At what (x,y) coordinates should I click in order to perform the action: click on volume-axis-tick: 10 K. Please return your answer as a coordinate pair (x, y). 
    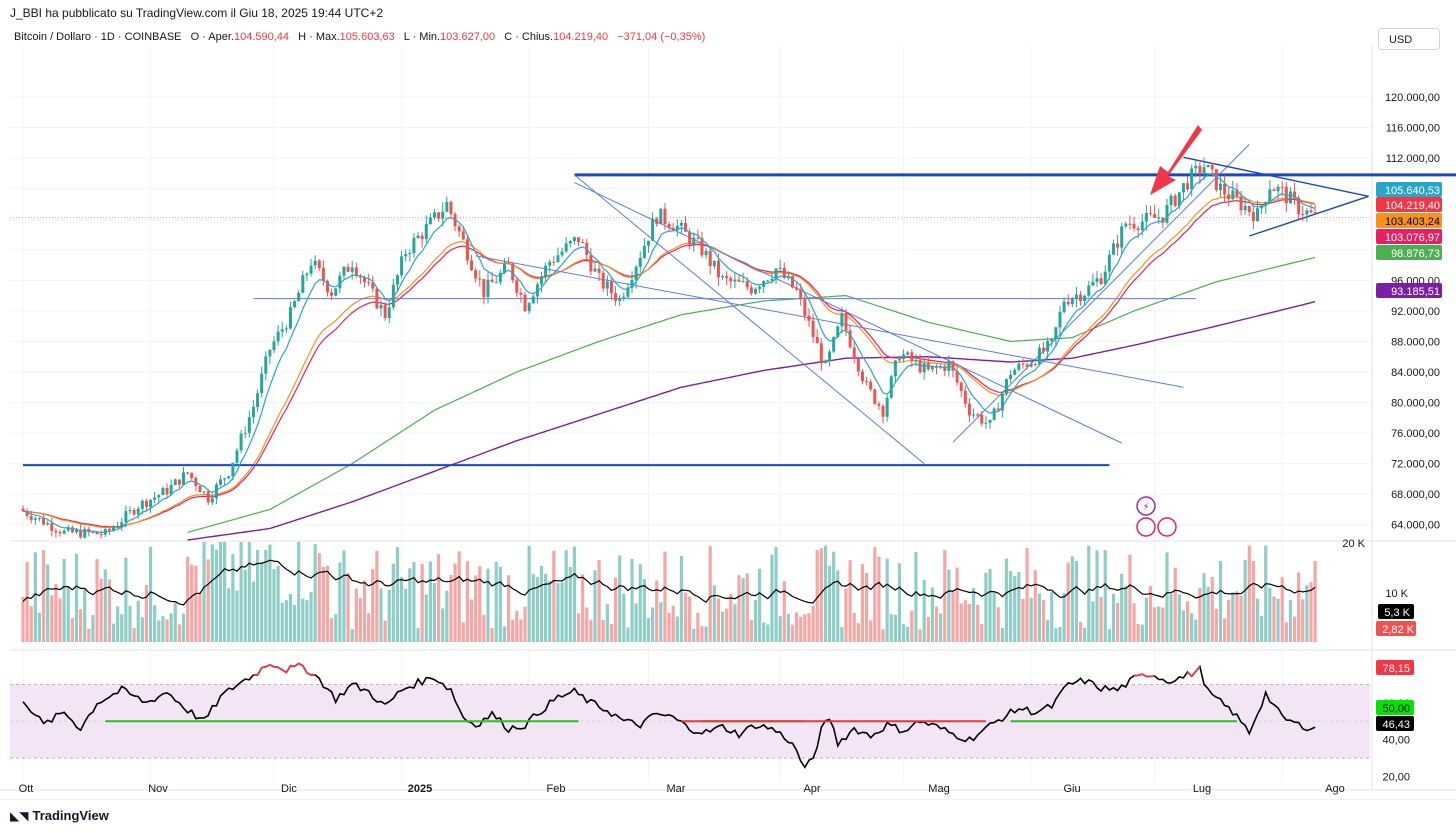
    Looking at the image, I should click on (1396, 594).